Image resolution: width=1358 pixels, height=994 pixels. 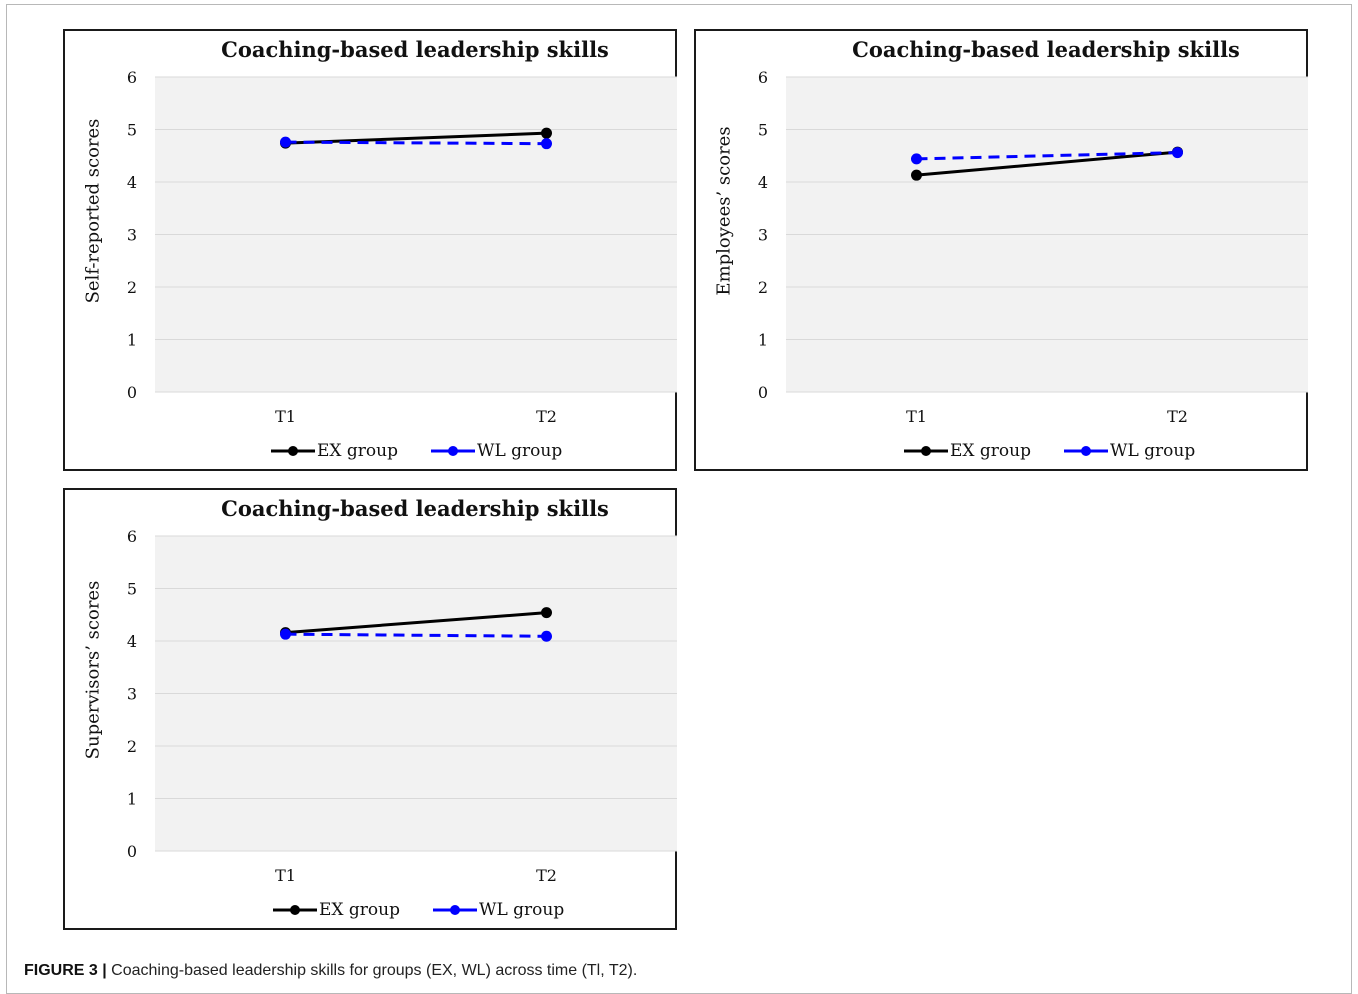 I want to click on figure-label: FIGURE 3 |, so click(x=65, y=970).